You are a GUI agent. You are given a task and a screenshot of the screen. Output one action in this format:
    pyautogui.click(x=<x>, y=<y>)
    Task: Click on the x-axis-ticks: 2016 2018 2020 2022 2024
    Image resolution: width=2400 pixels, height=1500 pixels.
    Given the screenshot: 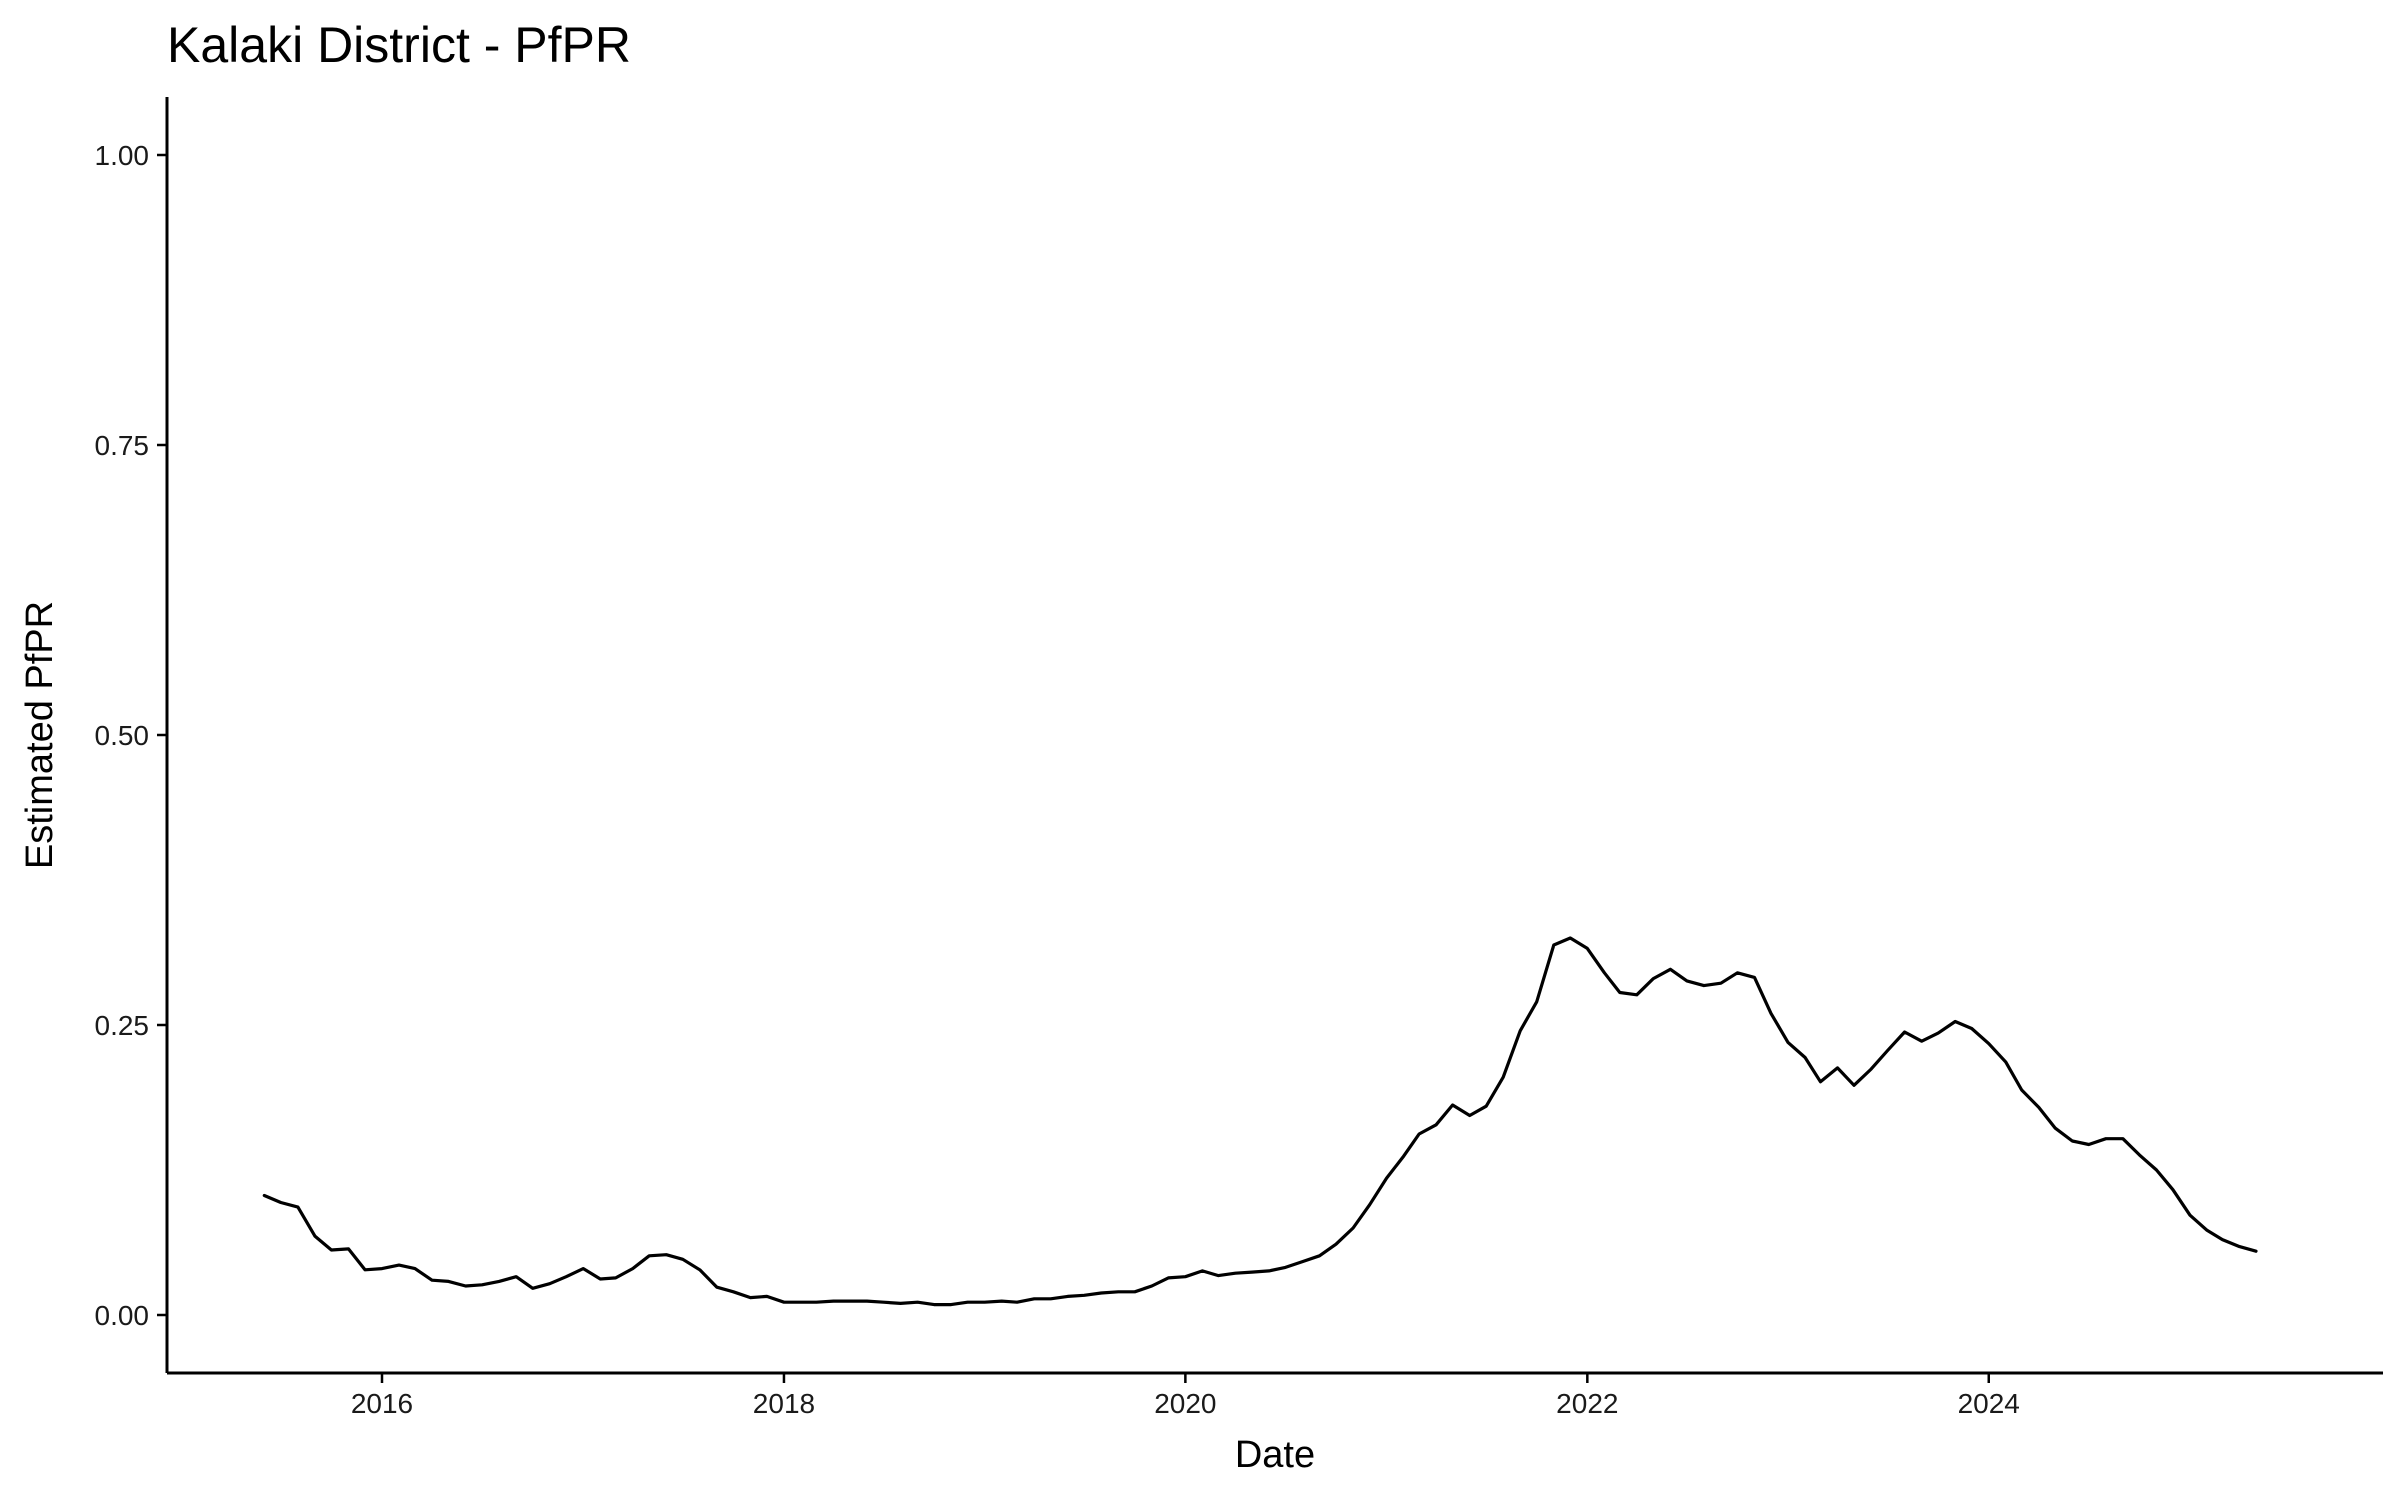 What is the action you would take?
    pyautogui.click(x=1185, y=1396)
    